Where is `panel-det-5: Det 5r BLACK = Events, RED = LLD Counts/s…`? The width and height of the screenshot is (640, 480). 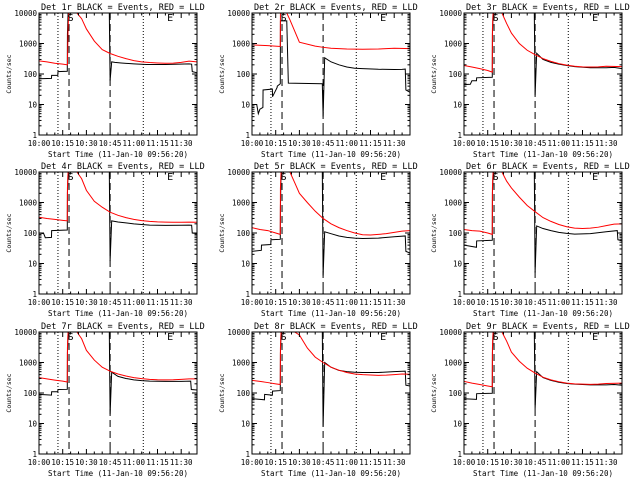
panel-det-5: Det 5r BLACK = Events, RED = LLD Counts/s… is located at coordinates (318, 240).